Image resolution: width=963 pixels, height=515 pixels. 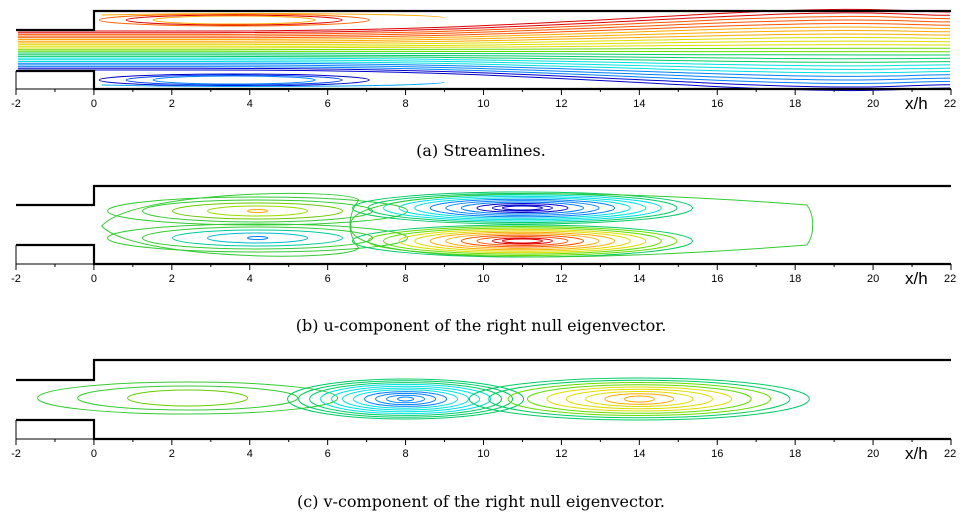 I want to click on v-component-contours, so click(x=423, y=399).